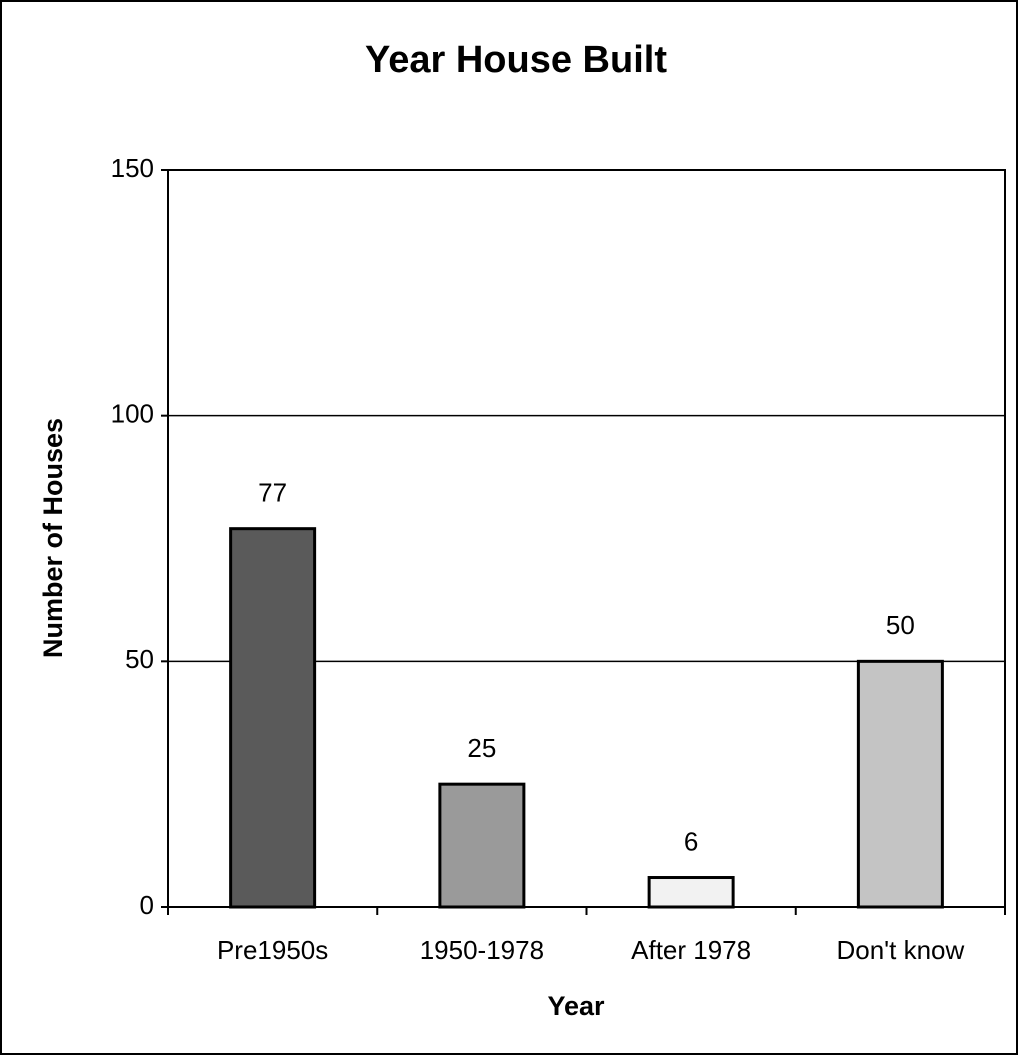  I want to click on x-tick-label: After 1978, so click(691, 950).